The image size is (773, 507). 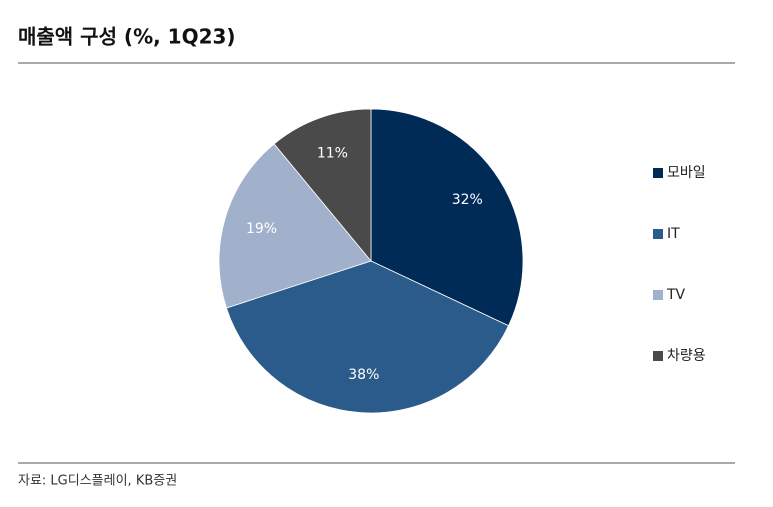 What do you see at coordinates (363, 375) in the screenshot?
I see `value-label: 38%` at bounding box center [363, 375].